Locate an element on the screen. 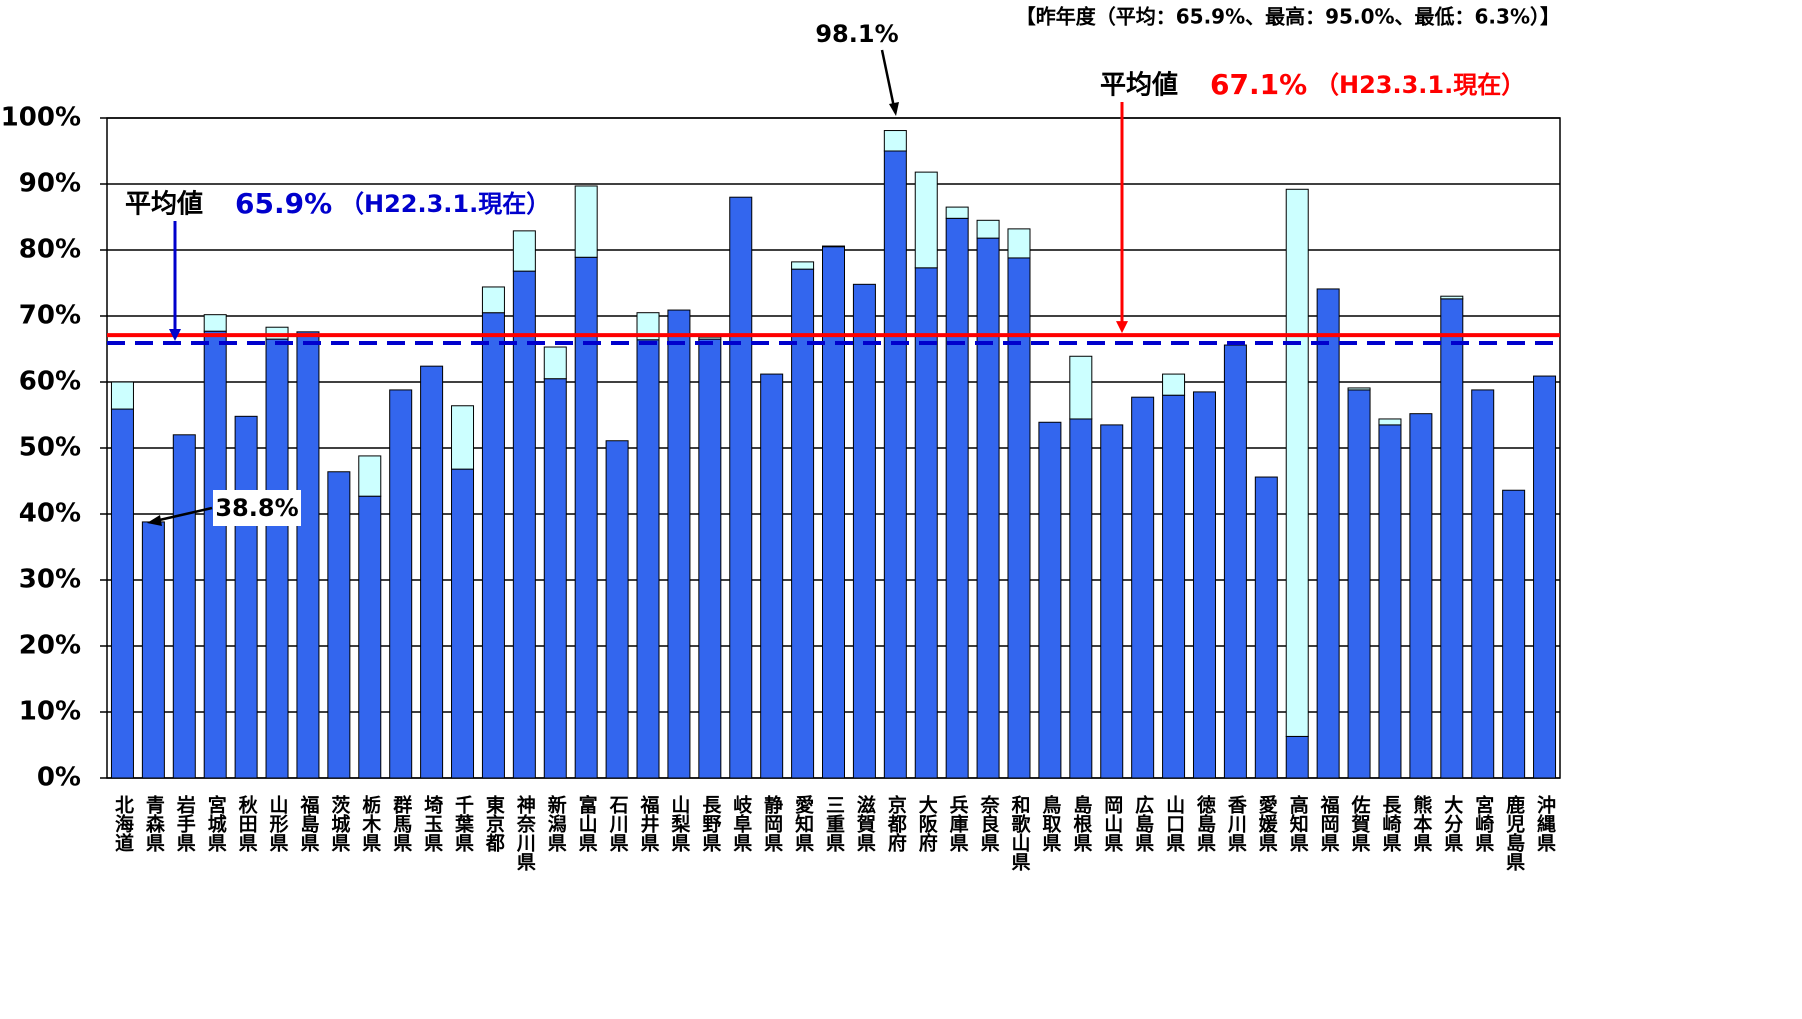 Image resolution: width=1802 pixels, height=1019 pixels. x-tick-label: 愛知県 is located at coordinates (803, 824).